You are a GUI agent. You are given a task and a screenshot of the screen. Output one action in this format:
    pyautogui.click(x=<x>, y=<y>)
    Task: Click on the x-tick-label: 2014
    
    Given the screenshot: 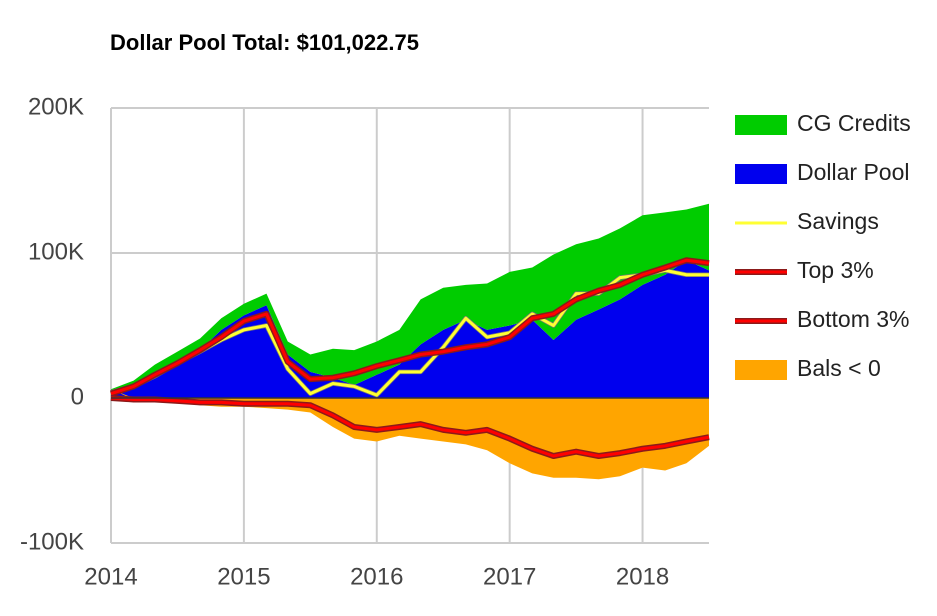 What is the action you would take?
    pyautogui.click(x=110, y=576)
    